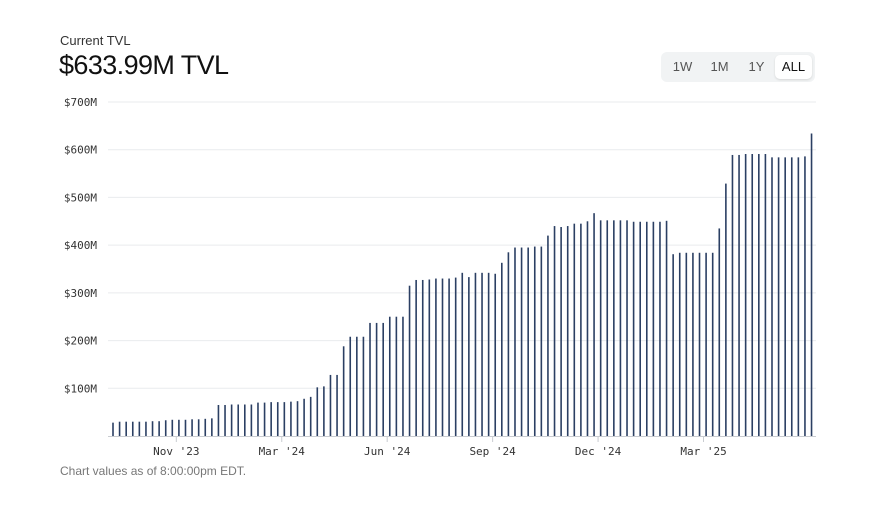 This screenshot has width=871, height=528. What do you see at coordinates (682, 66) in the screenshot?
I see `range-button-1w: 1W` at bounding box center [682, 66].